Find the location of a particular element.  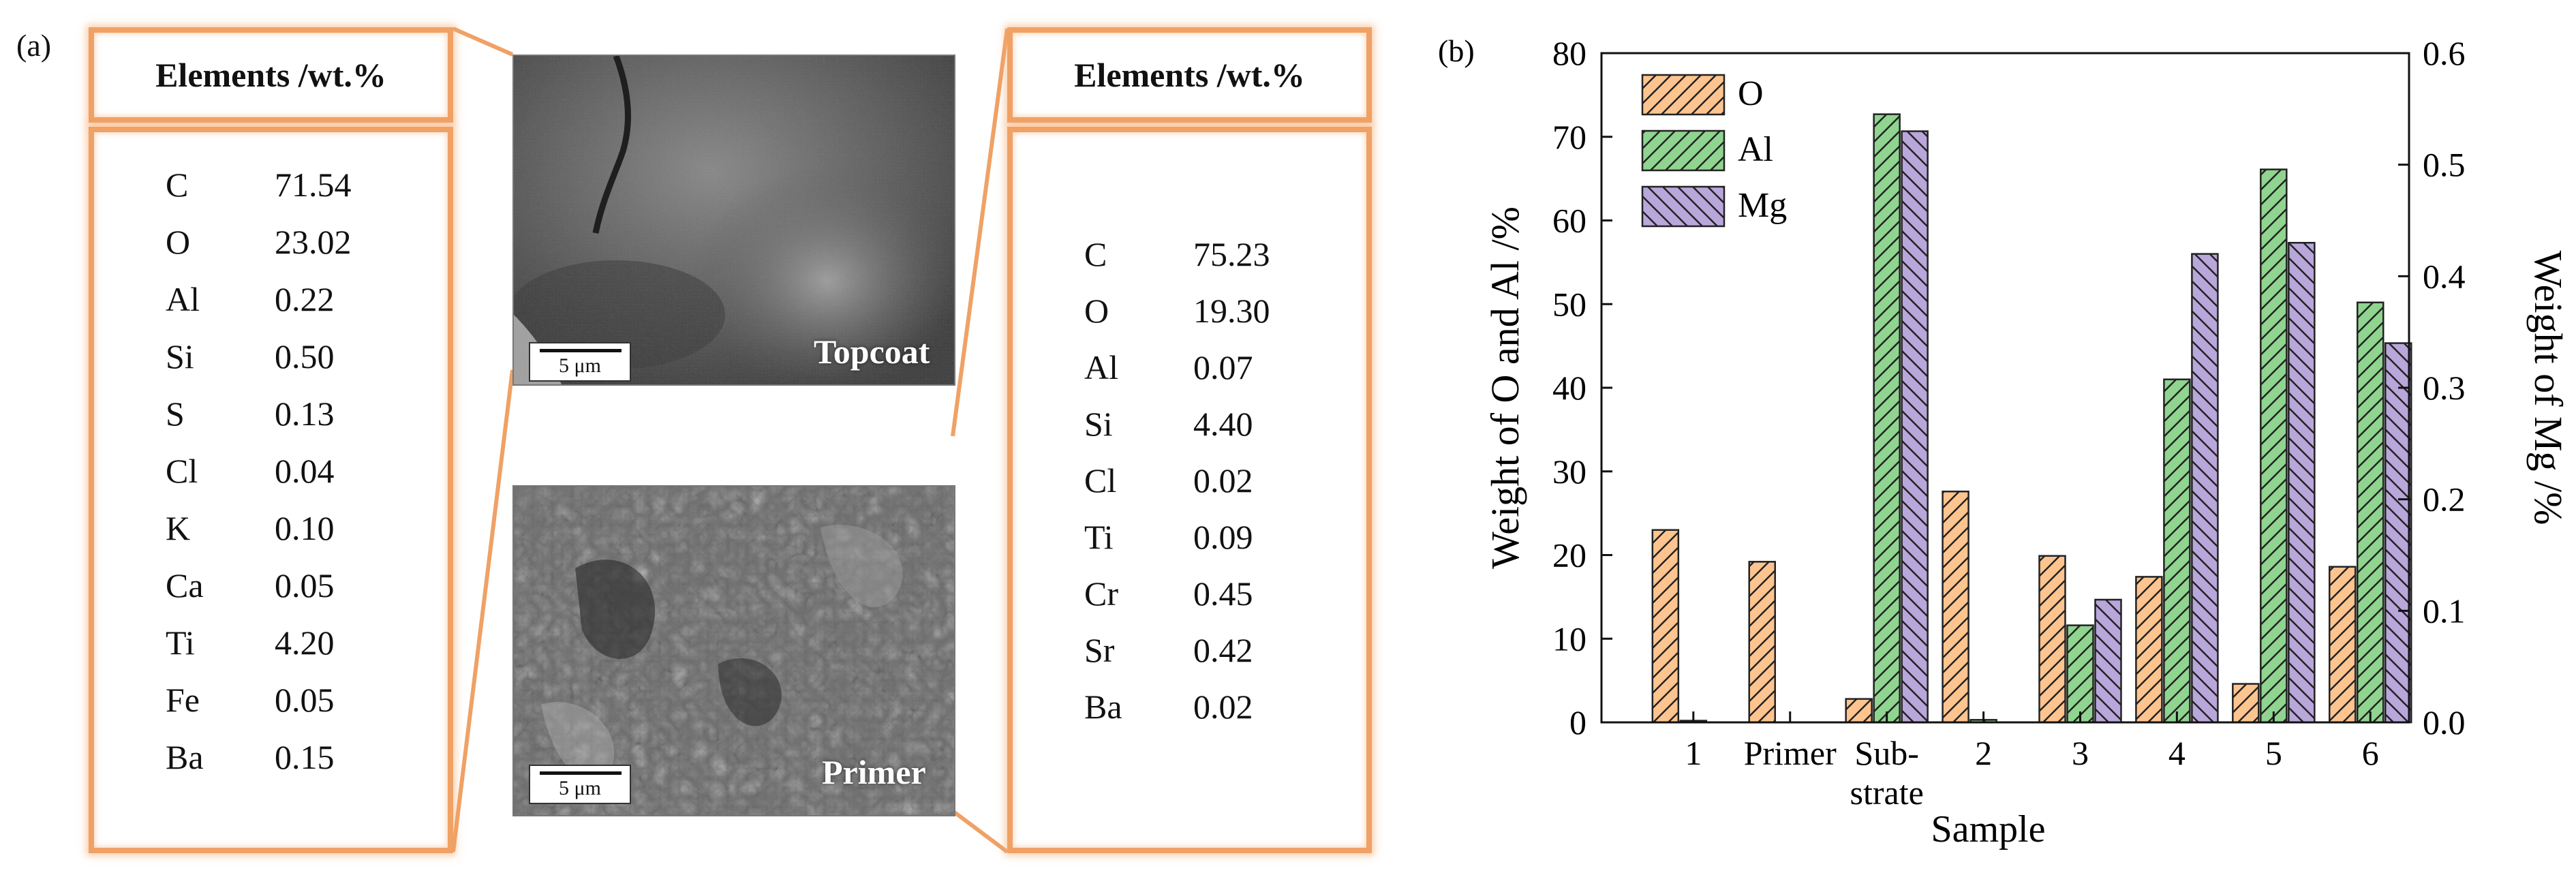

table-row: Cl 0.04 is located at coordinates (281, 472).